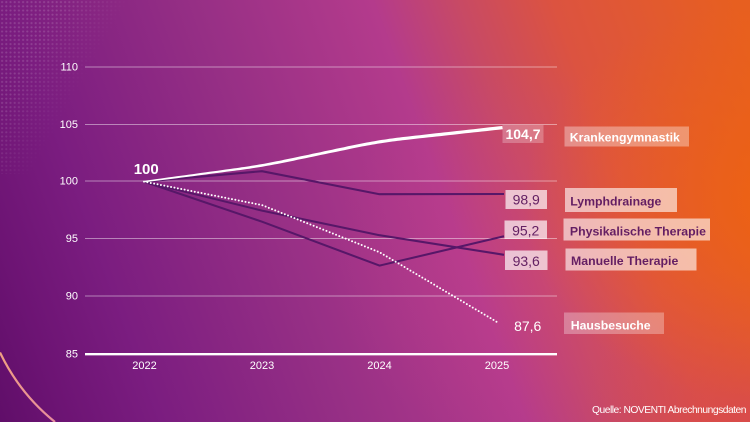 This screenshot has height=422, width=750. I want to click on svg-text: 2025, so click(497, 366).